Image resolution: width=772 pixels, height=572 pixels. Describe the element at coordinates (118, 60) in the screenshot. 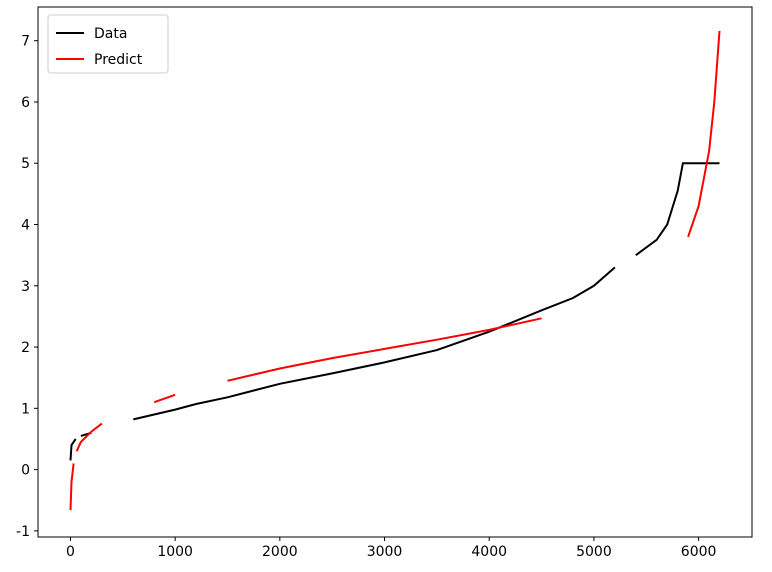

I see `legend-label: Predict` at that location.